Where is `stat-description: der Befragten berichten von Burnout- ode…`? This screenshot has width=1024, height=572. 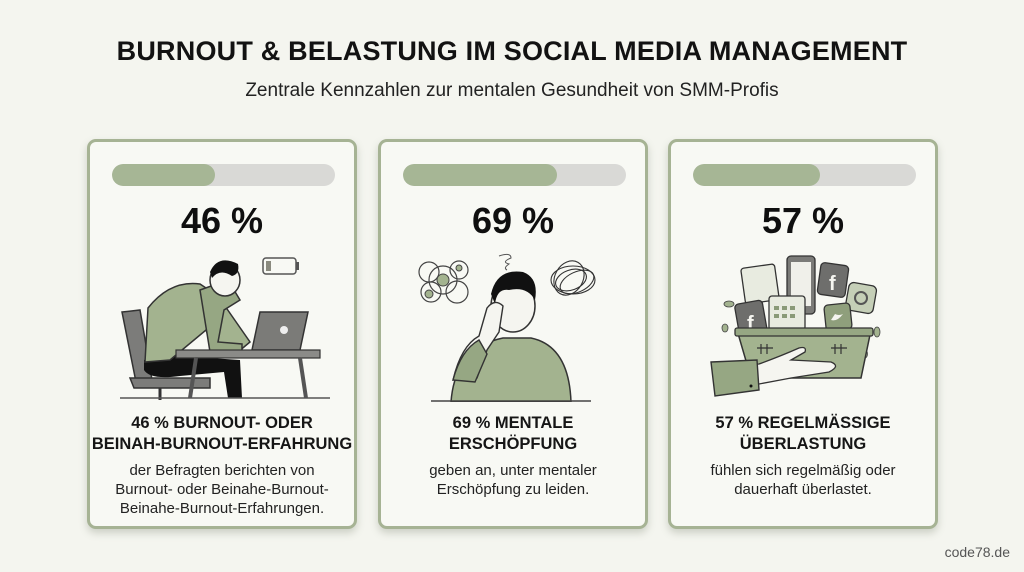
stat-description: der Befragten berichten von Burnout- ode… is located at coordinates (222, 489).